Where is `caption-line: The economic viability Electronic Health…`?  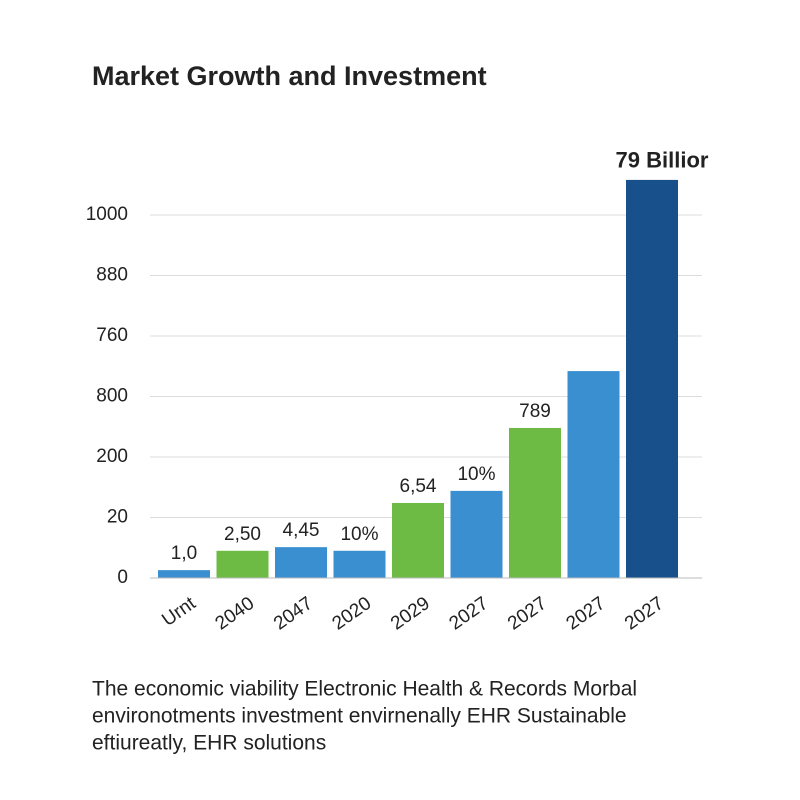
caption-line: The economic viability Electronic Health… is located at coordinates (364, 689).